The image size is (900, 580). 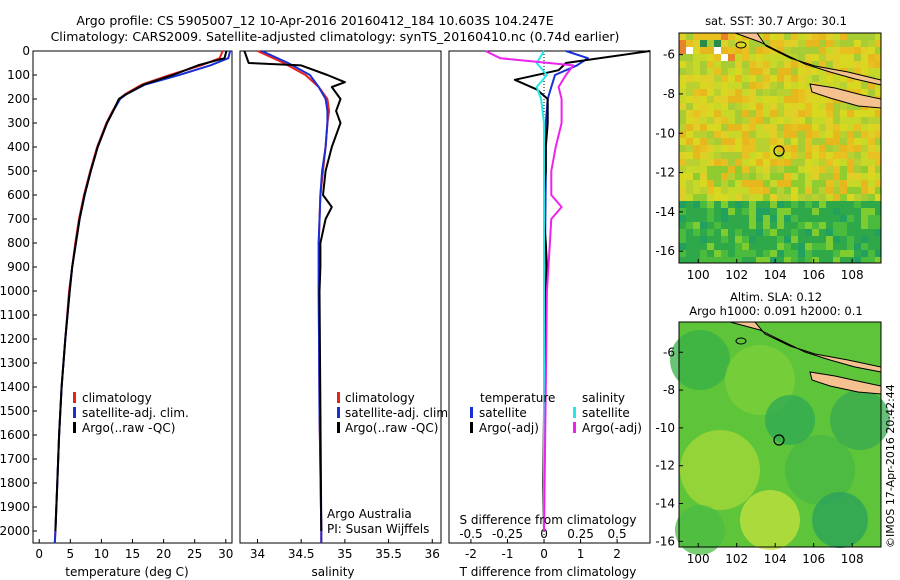 What do you see at coordinates (338, 412) in the screenshot?
I see `legend-swatch-satellite` at bounding box center [338, 412].